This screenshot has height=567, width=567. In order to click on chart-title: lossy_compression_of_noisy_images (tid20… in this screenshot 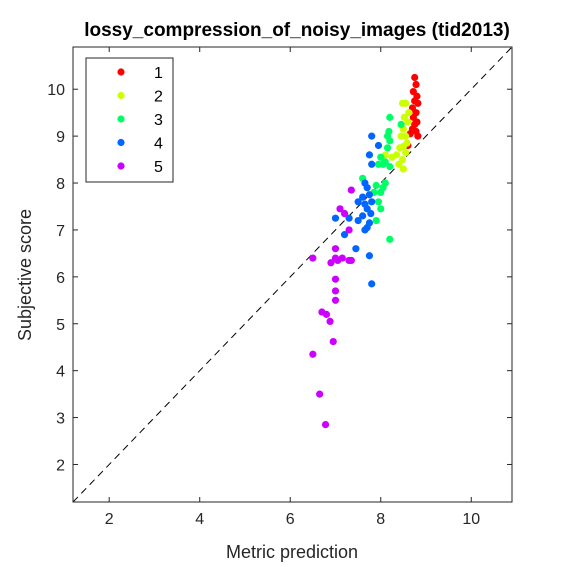, I will do `click(297, 30)`.